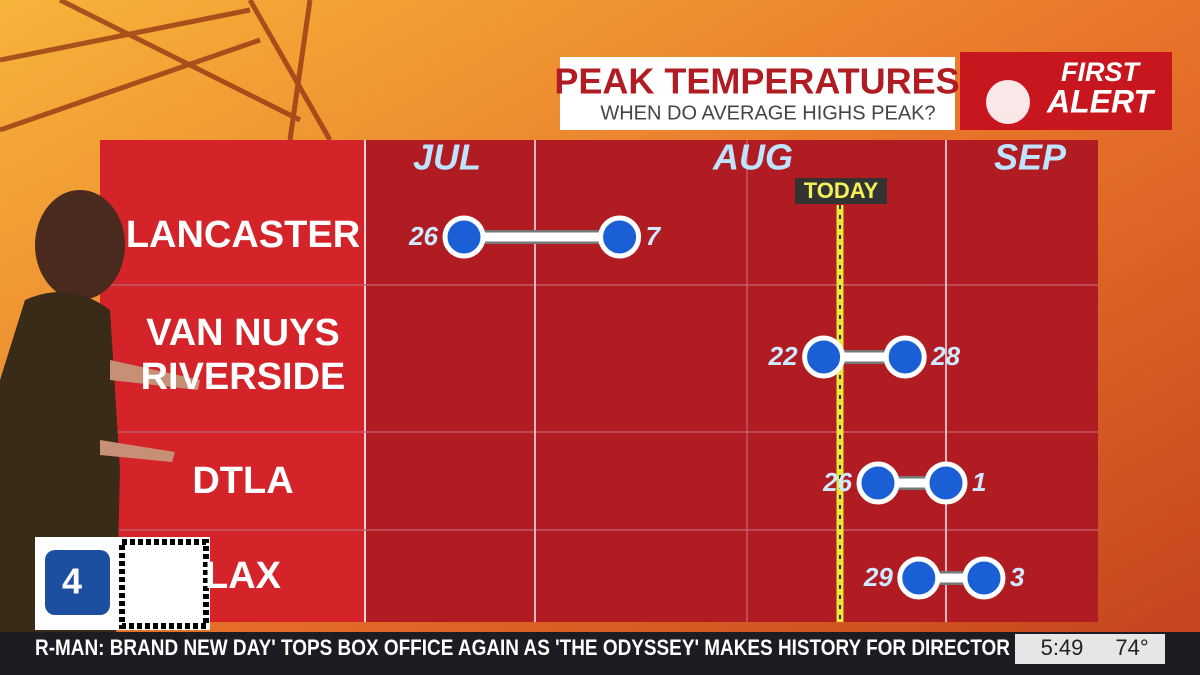 This screenshot has height=675, width=1200. I want to click on clock-time: 5:49, so click(1062, 647).